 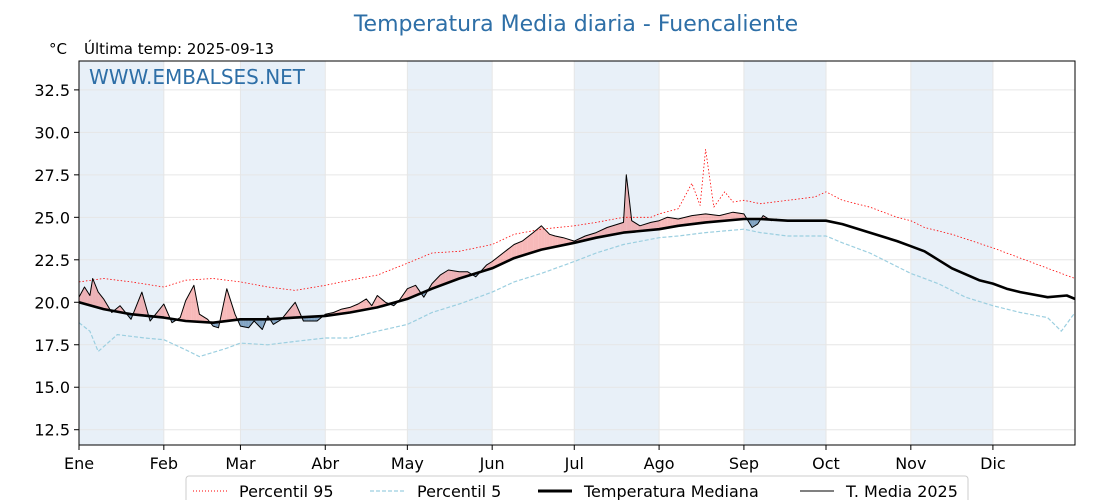 What do you see at coordinates (240, 463) in the screenshot?
I see `x-tick-label: Mar` at bounding box center [240, 463].